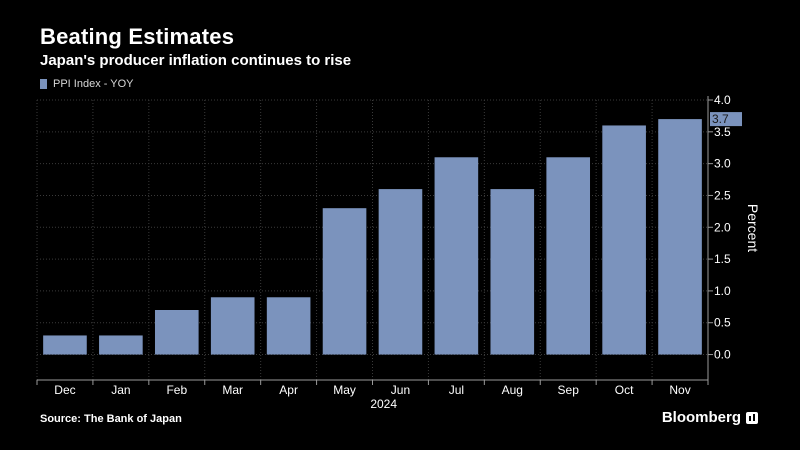 This screenshot has height=450, width=800. Describe the element at coordinates (722, 259) in the screenshot. I see `y-tick-label: 1.5` at that location.